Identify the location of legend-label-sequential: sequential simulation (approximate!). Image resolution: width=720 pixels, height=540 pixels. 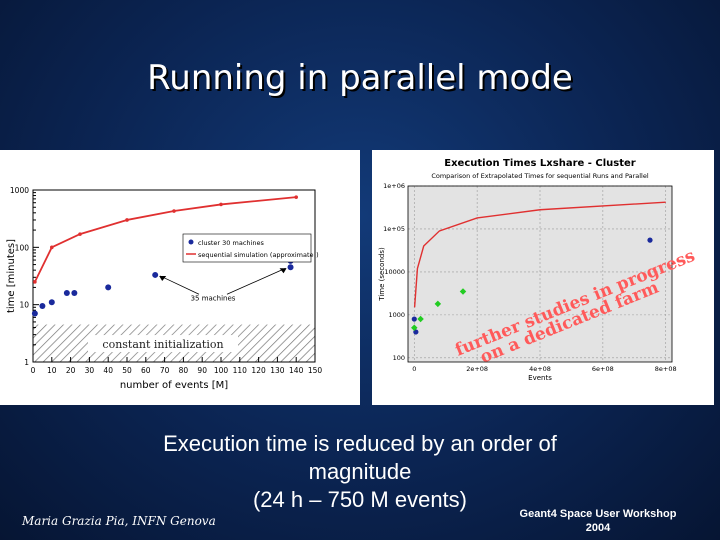
(258, 255).